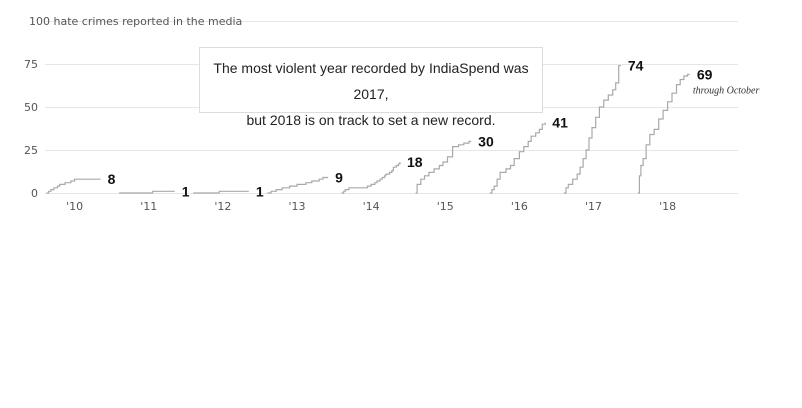 The image size is (802, 408). I want to click on y-tick-25: 25, so click(31, 150).